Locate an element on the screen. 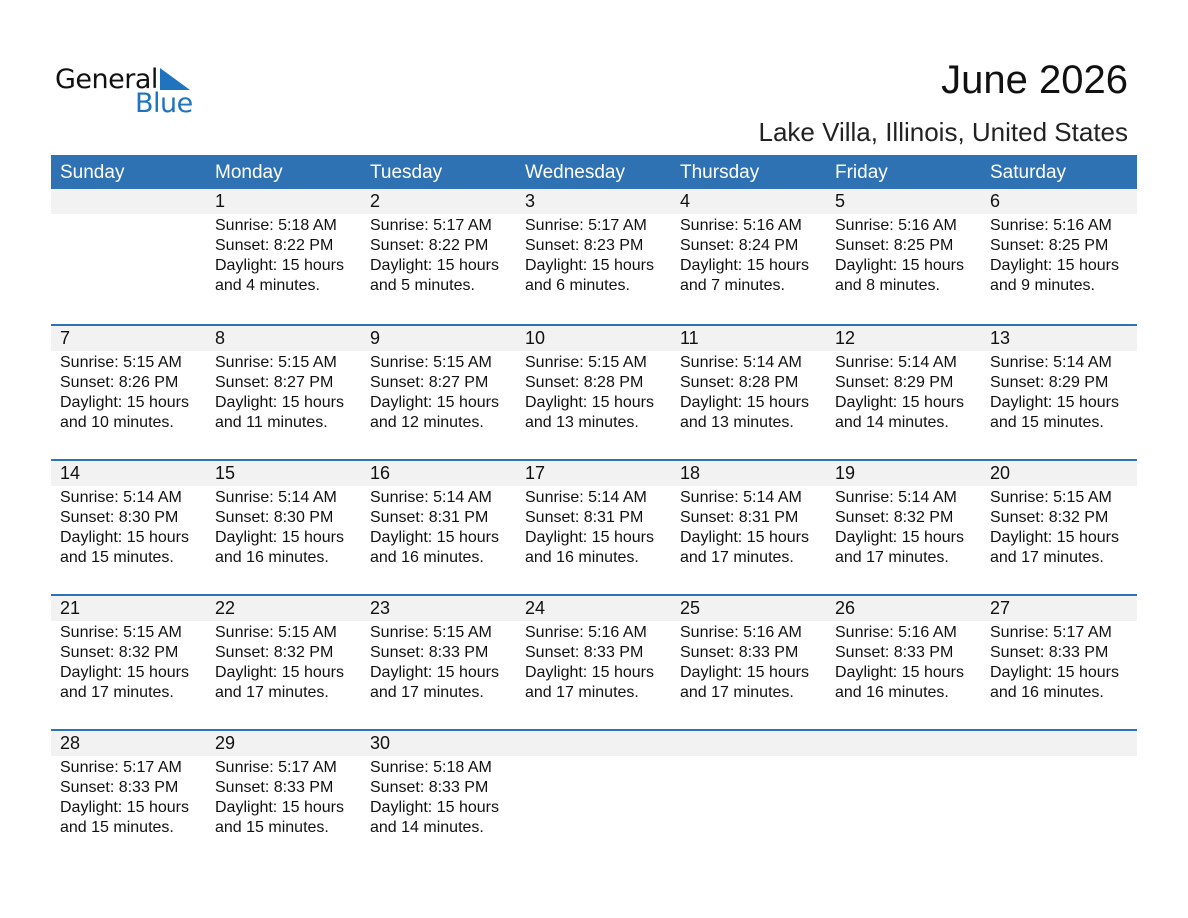 This screenshot has width=1188, height=918. location-subtitle: Lake Villa, Illinois, United States is located at coordinates (943, 132).